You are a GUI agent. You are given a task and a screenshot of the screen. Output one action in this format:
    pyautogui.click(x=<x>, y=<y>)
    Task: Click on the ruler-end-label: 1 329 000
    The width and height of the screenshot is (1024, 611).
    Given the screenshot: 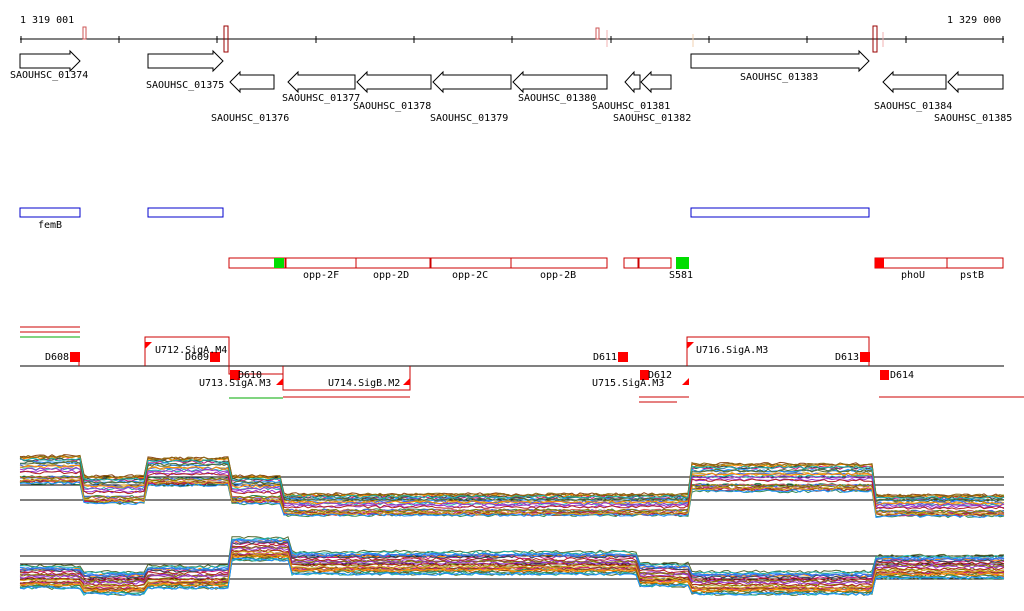 What is the action you would take?
    pyautogui.click(x=974, y=20)
    